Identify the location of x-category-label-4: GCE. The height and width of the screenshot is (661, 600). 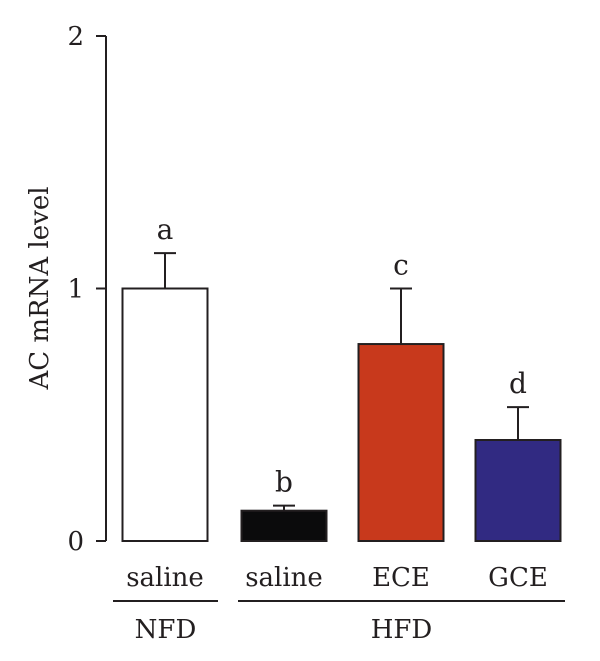
(518, 578).